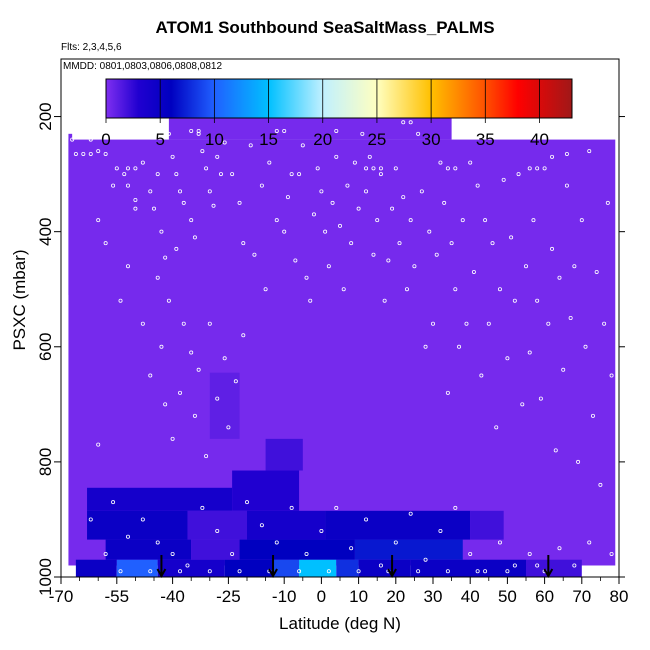 This screenshot has height=650, width=650. What do you see at coordinates (105, 139) in the screenshot?
I see `colorbar-tick-label-0: 0` at bounding box center [105, 139].